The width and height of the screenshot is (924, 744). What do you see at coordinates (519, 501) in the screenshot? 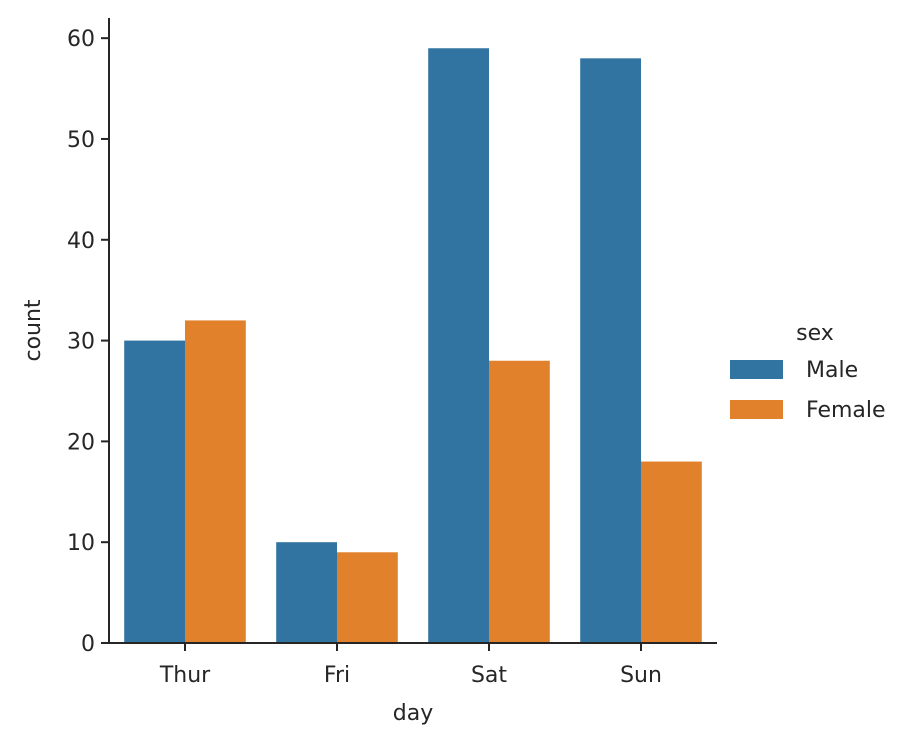
I see `bar-female-sat` at bounding box center [519, 501].